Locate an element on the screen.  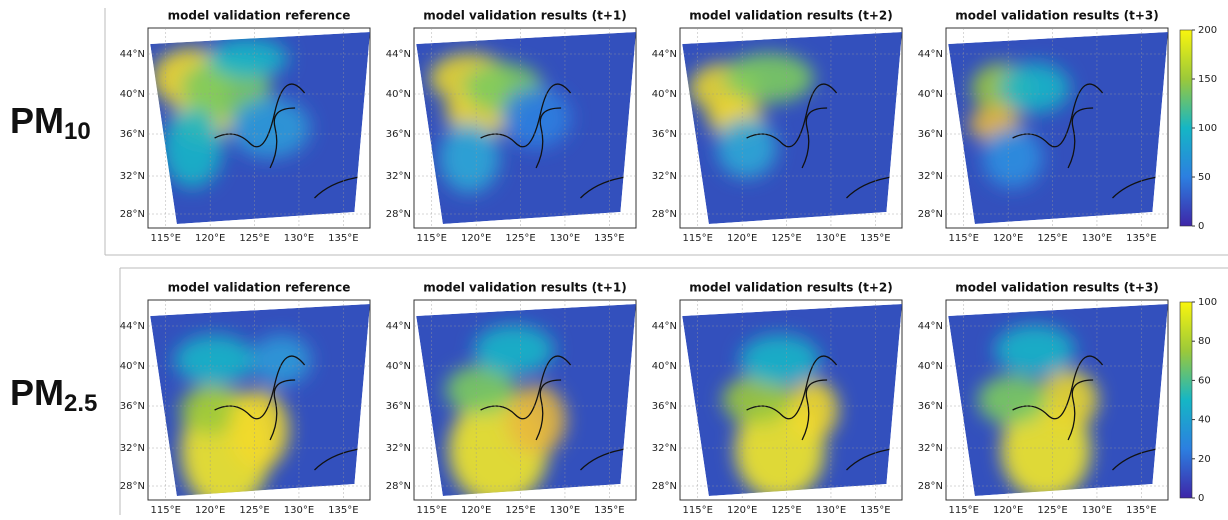
row-label-sub: 10 is located at coordinates (77, 131).